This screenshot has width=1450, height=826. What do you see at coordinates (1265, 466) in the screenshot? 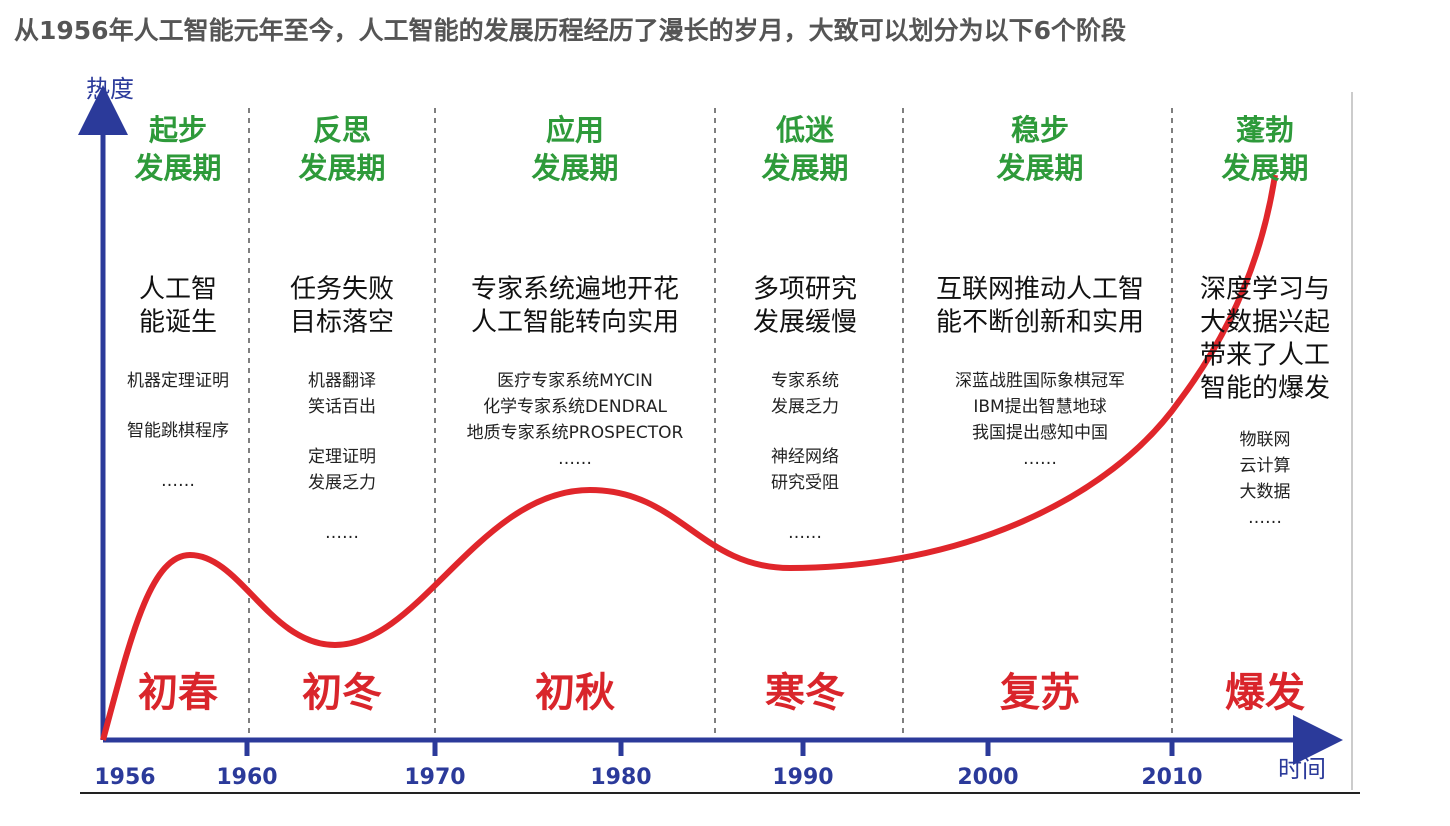
I see `phase-detail: 云计算` at bounding box center [1265, 466].